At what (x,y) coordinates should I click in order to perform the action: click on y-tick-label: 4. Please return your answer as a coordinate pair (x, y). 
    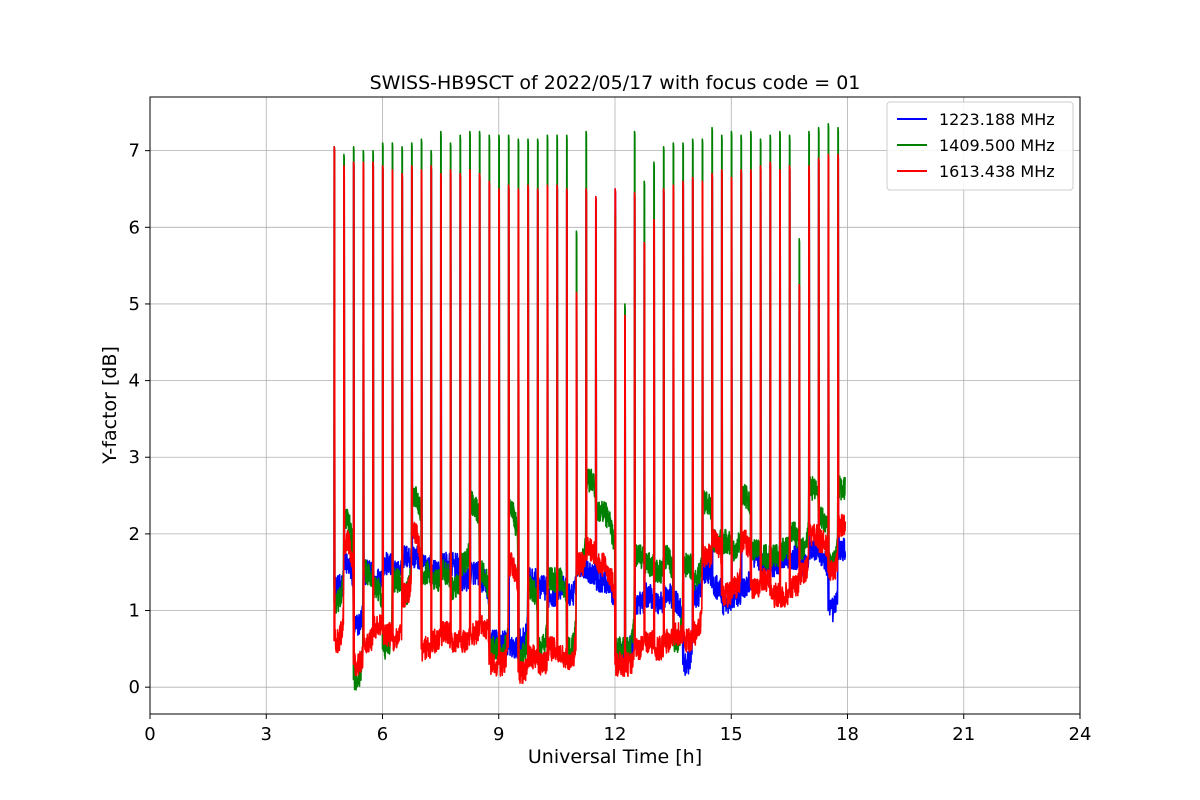
    Looking at the image, I should click on (134, 381).